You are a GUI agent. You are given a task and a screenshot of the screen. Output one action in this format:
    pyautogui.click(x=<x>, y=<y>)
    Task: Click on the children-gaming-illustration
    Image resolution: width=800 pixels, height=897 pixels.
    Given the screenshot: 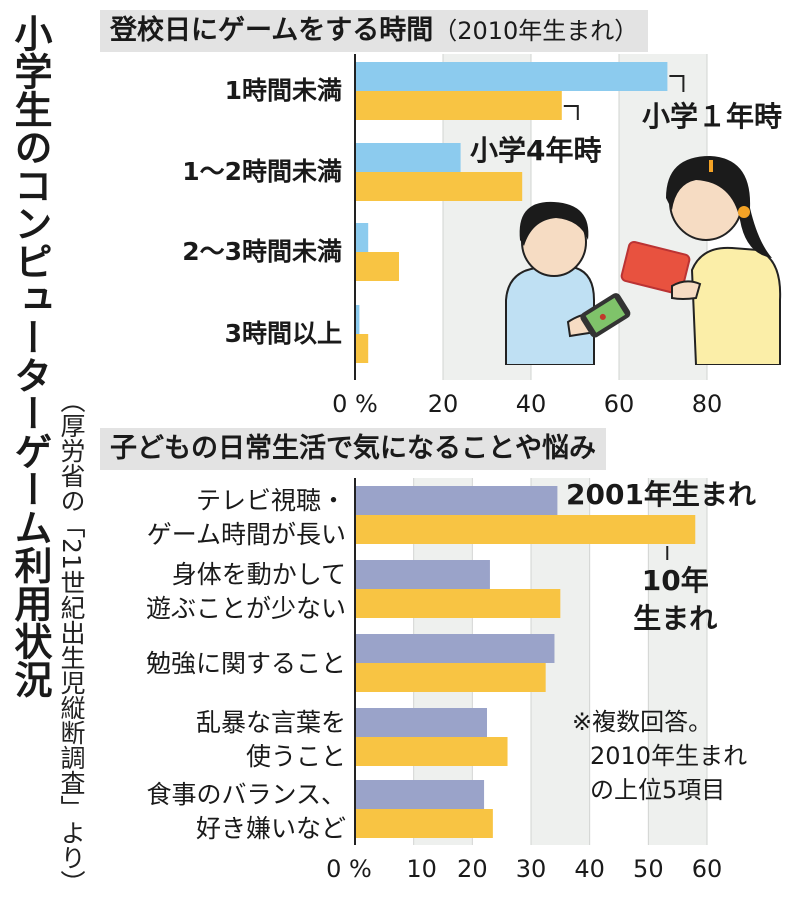 What is the action you would take?
    pyautogui.click(x=643, y=260)
    